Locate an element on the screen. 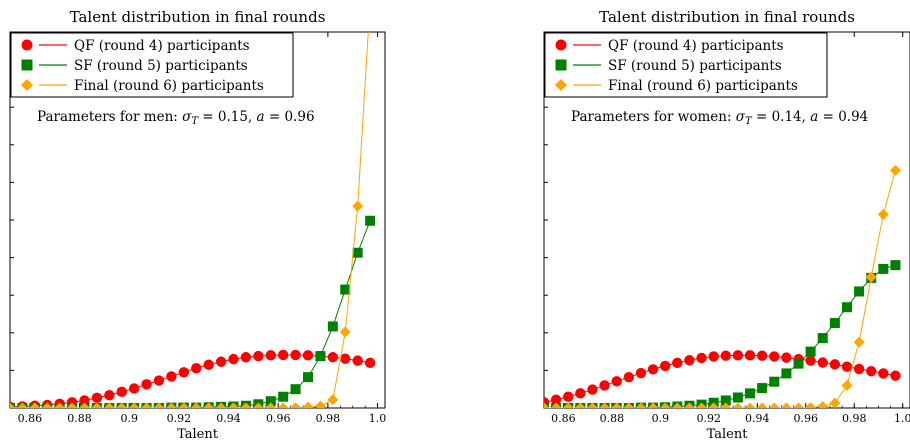 This screenshot has height=448, width=910. x-tick-label: 0.94 is located at coordinates (228, 418).